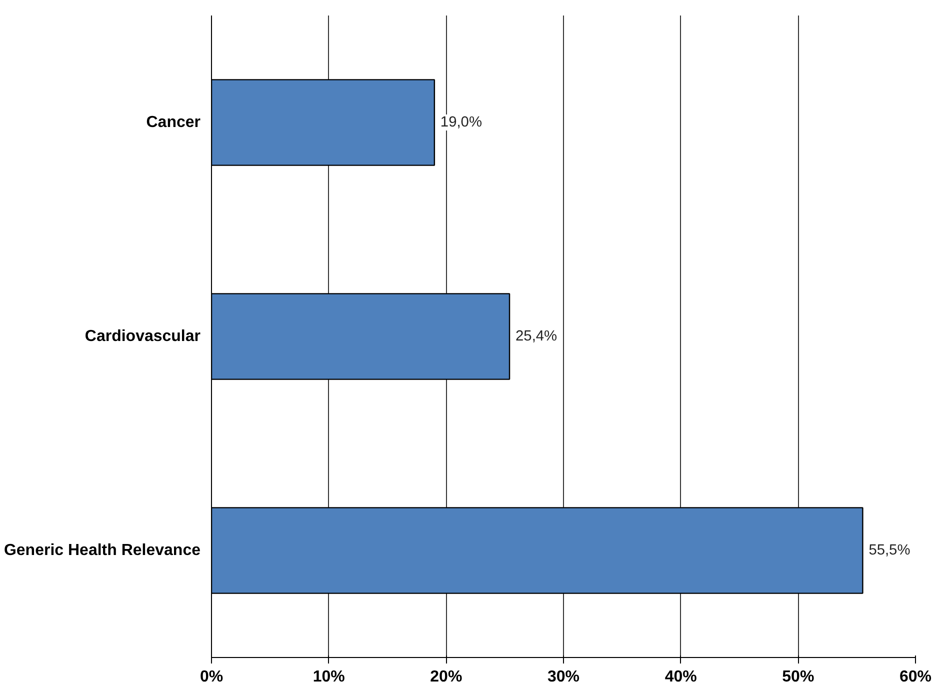 Image resolution: width=946 pixels, height=693 pixels. I want to click on x-tick-label: 40%, so click(680, 677).